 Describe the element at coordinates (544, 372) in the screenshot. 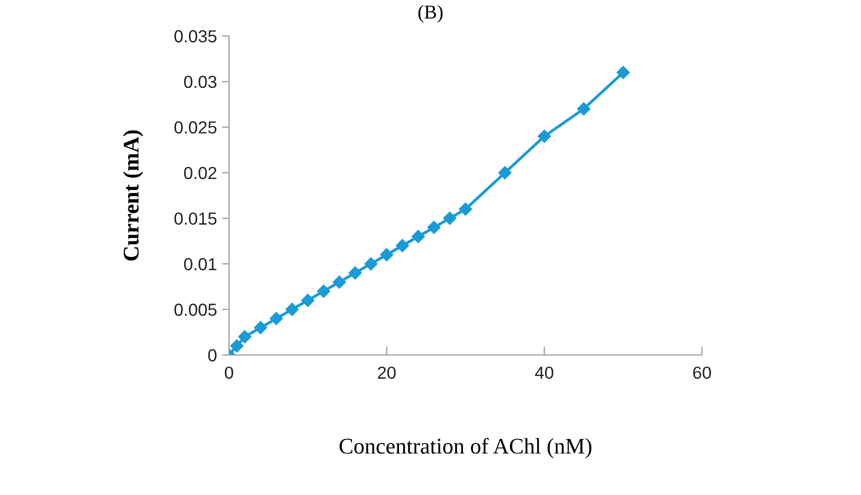

I see `x-tick-label: 40` at that location.